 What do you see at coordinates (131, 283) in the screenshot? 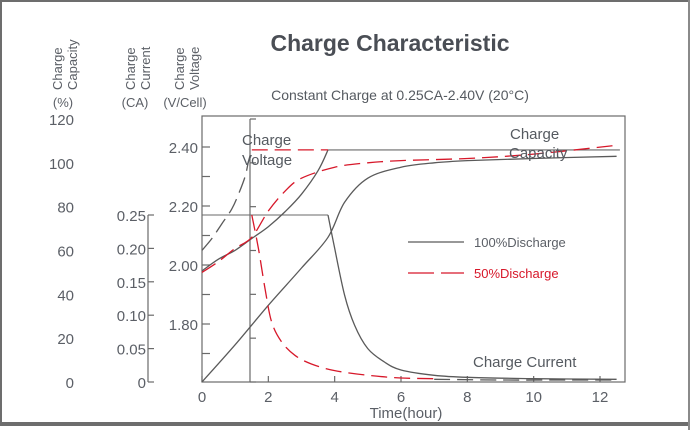
I see `current-axis-tick-label: 0.15` at bounding box center [131, 283].